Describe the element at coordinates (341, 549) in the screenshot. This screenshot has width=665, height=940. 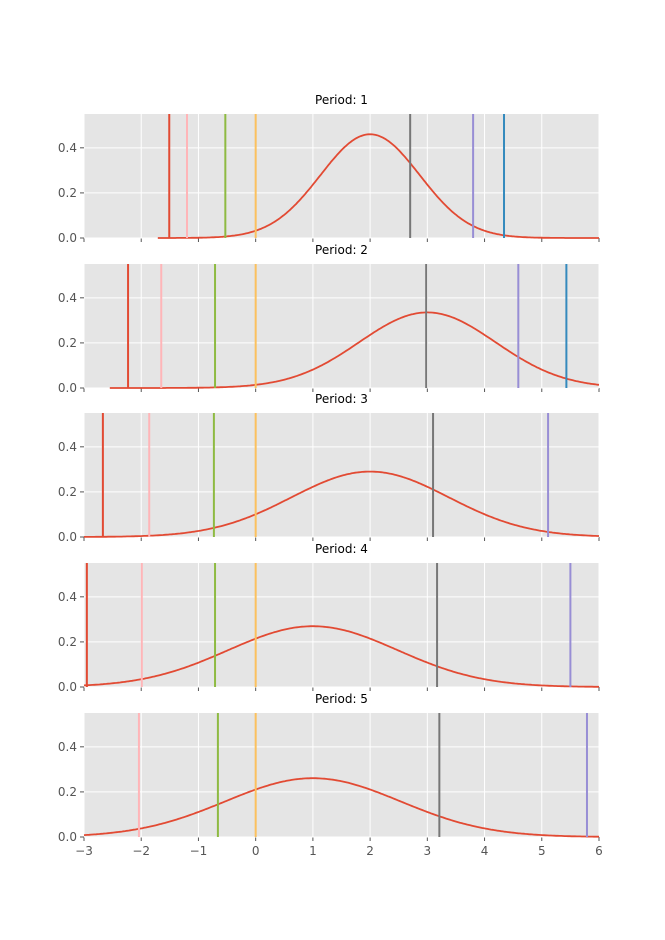
I see `subplot-title: Period: 4` at that location.